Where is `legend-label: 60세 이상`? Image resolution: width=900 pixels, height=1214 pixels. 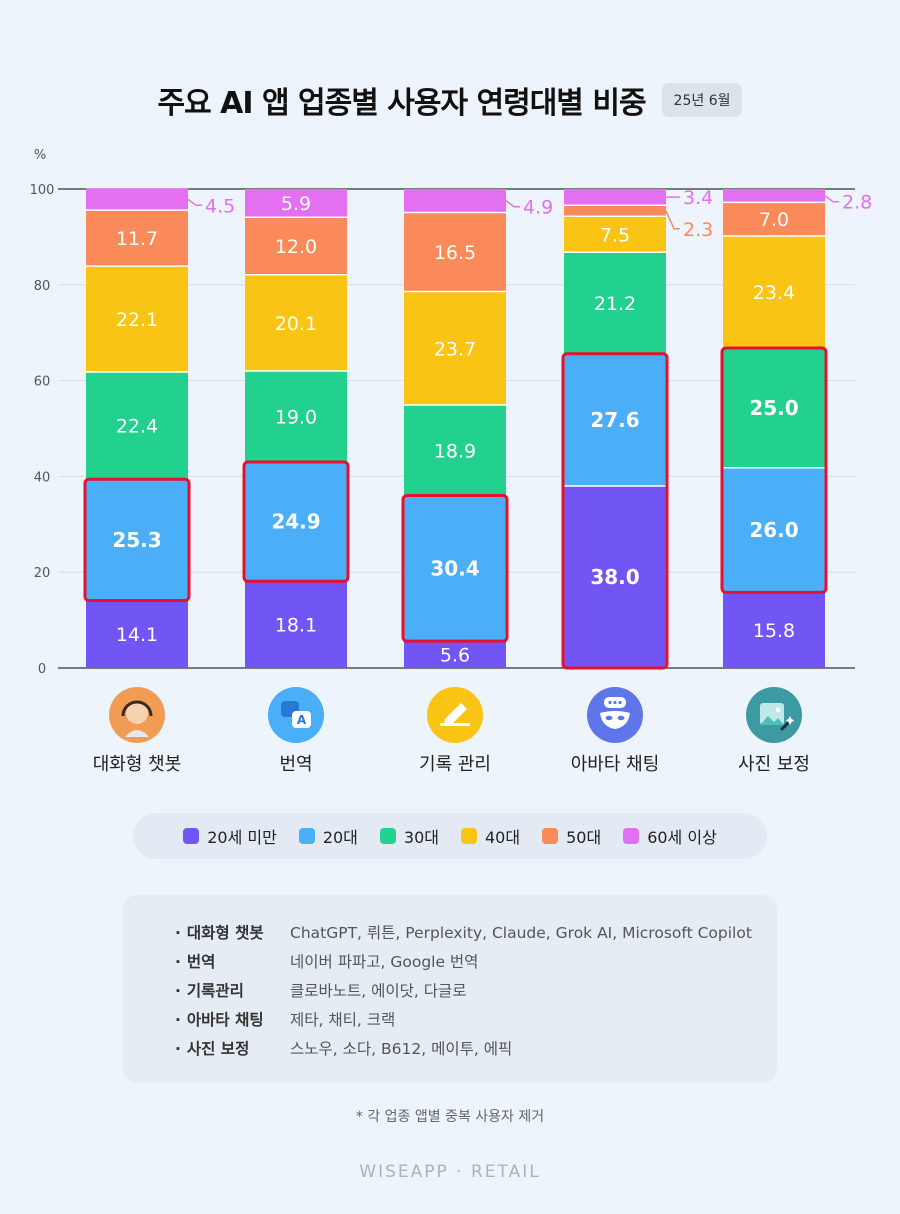
legend-label: 60세 이상 is located at coordinates (682, 837).